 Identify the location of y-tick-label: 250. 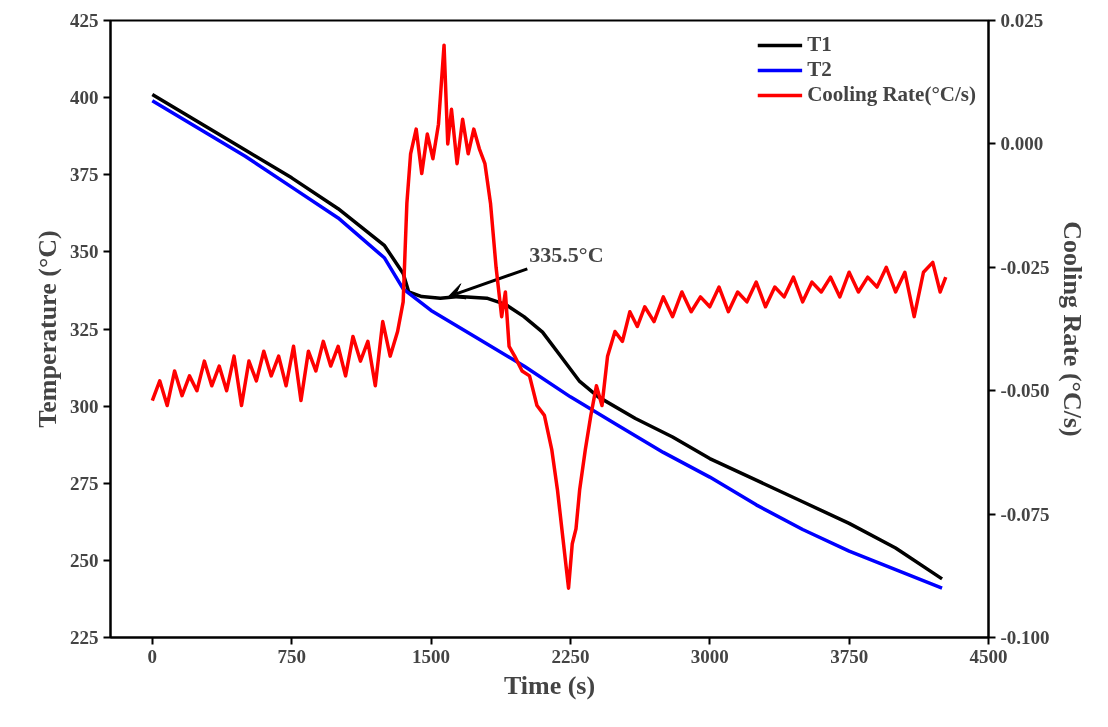
(84, 560).